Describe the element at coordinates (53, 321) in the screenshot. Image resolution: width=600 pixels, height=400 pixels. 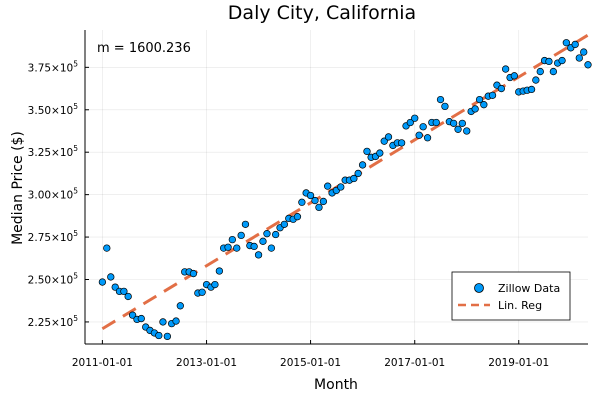
I see `y-tick-label: 2.25×105` at that location.